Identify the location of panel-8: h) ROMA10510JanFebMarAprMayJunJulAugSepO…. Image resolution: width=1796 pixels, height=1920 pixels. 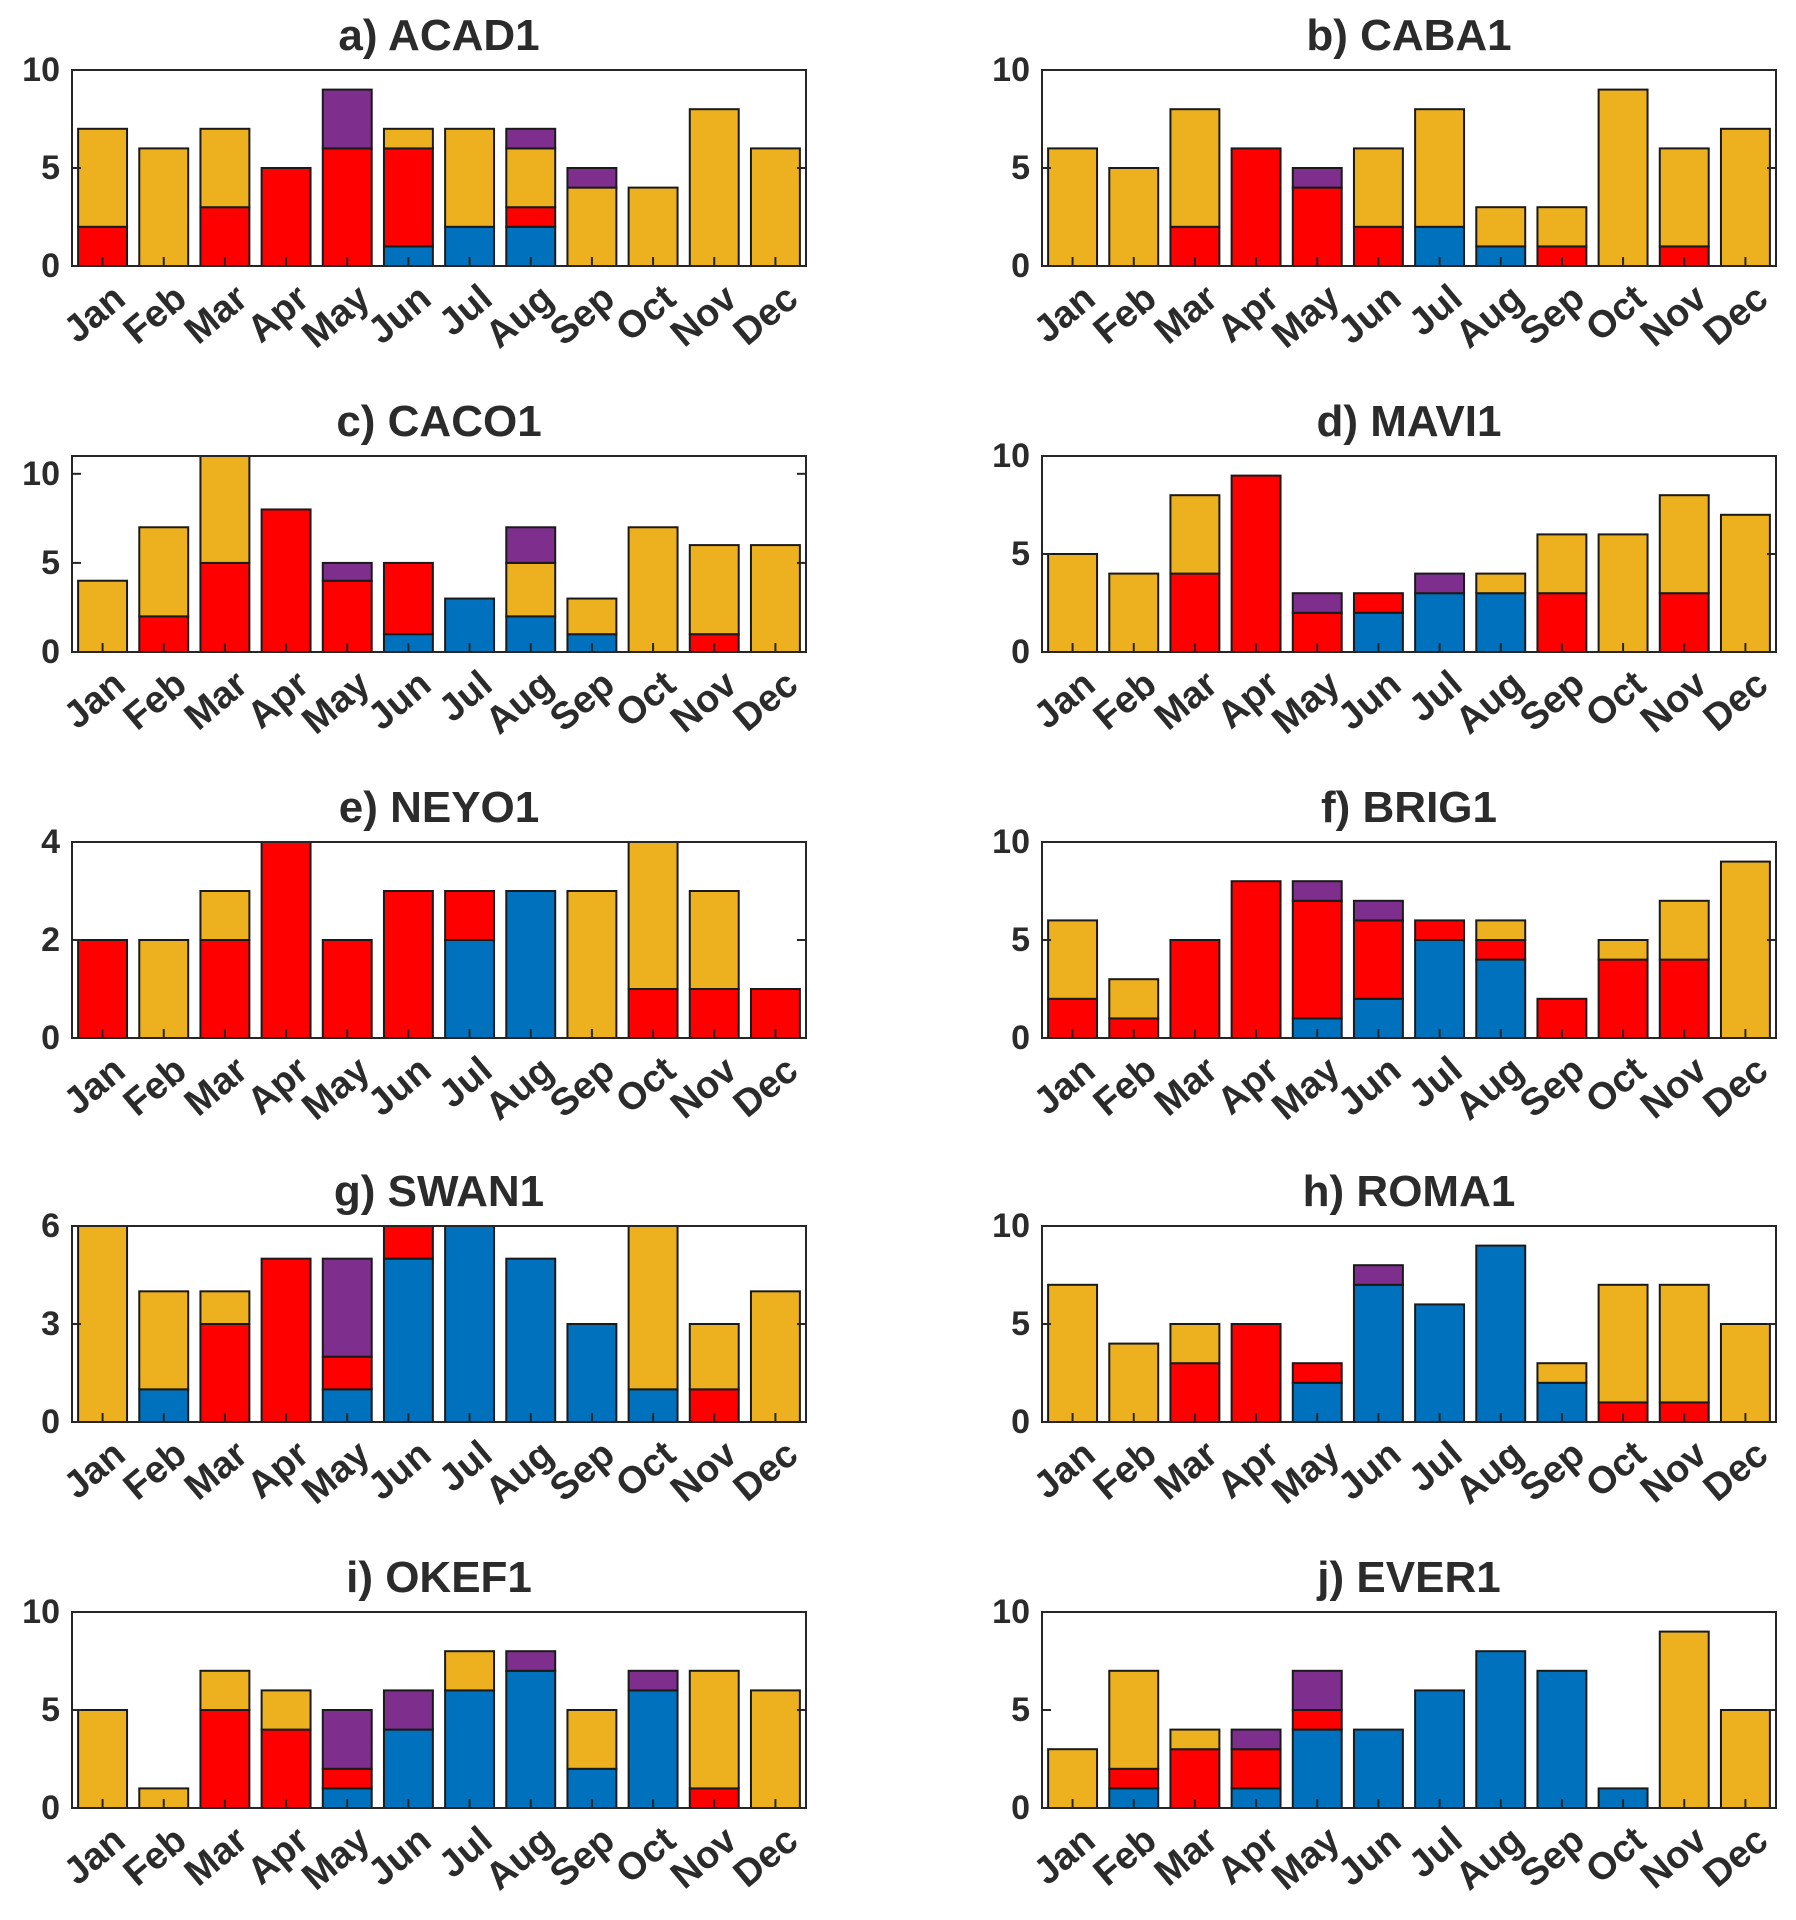
(1384, 1340).